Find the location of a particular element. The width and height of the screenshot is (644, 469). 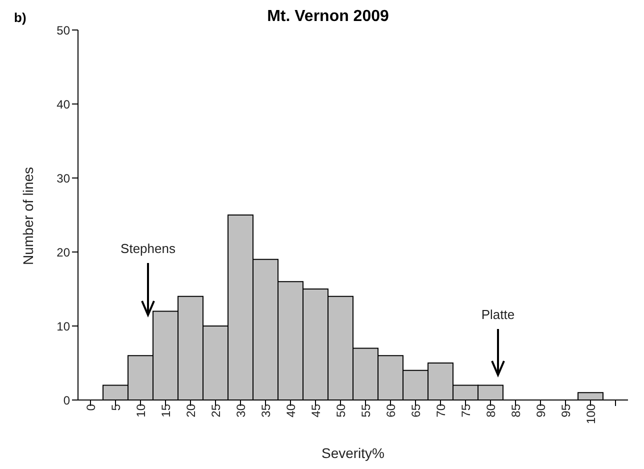

annotation: Stephens is located at coordinates (148, 248).